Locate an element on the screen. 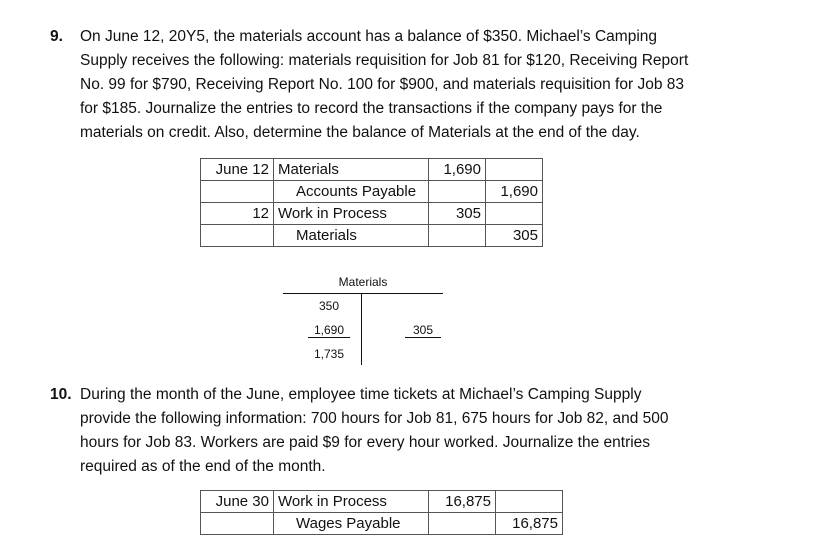 This screenshot has width=820, height=558. t-account-horizontal-line is located at coordinates (363, 293).